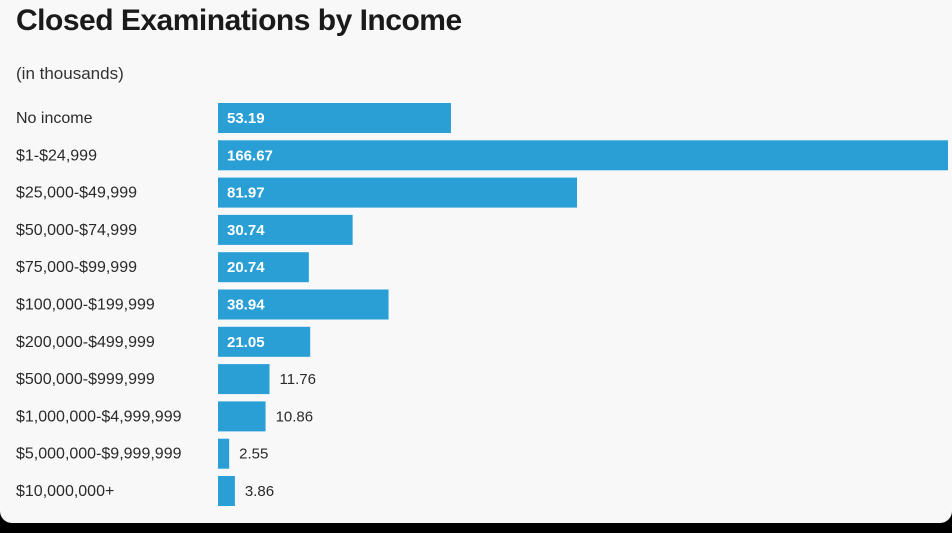 This screenshot has width=952, height=533. What do you see at coordinates (76, 230) in the screenshot?
I see `category-label: $50,000-$74,999` at bounding box center [76, 230].